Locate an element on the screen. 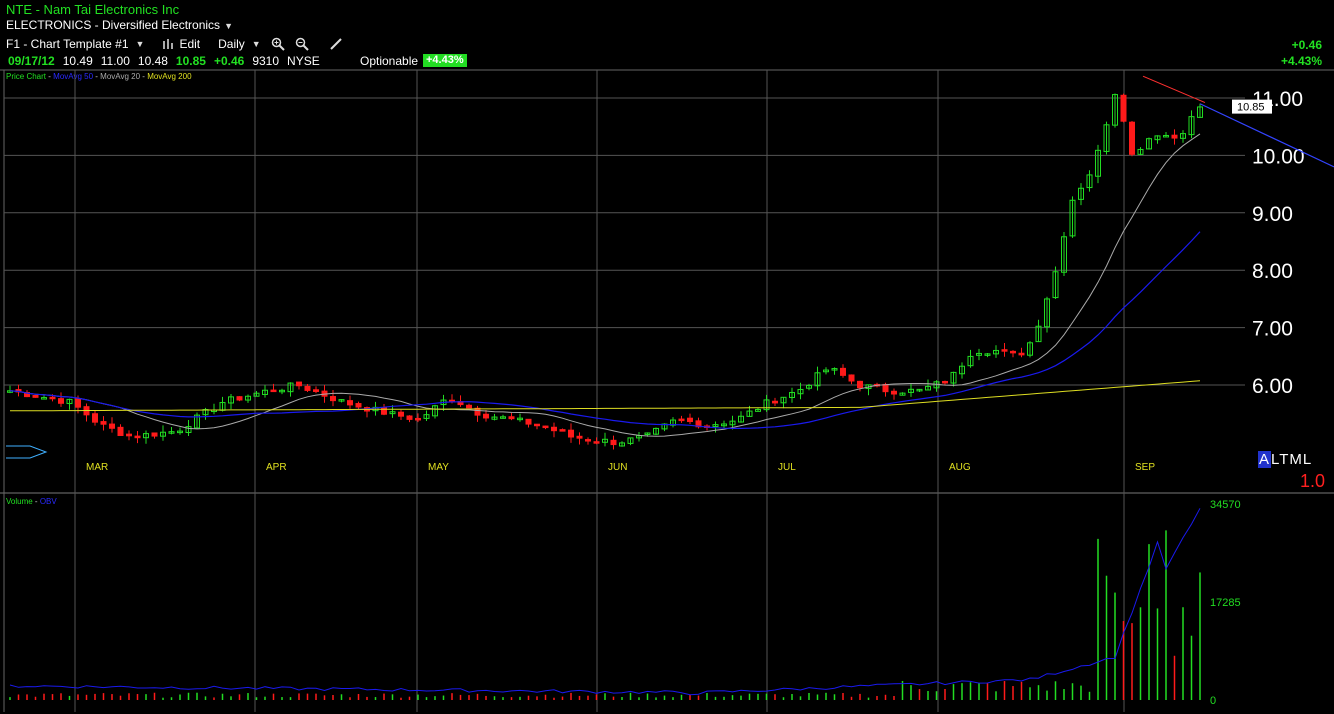 The image size is (1334, 714). month-label: MAR is located at coordinates (97, 467).